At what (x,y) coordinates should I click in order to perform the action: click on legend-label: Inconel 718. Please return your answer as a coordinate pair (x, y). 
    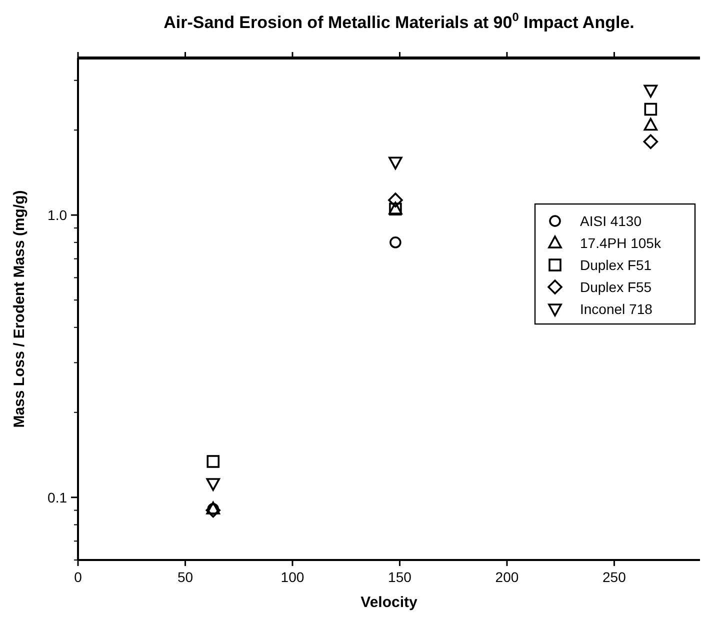
    Looking at the image, I should click on (616, 309).